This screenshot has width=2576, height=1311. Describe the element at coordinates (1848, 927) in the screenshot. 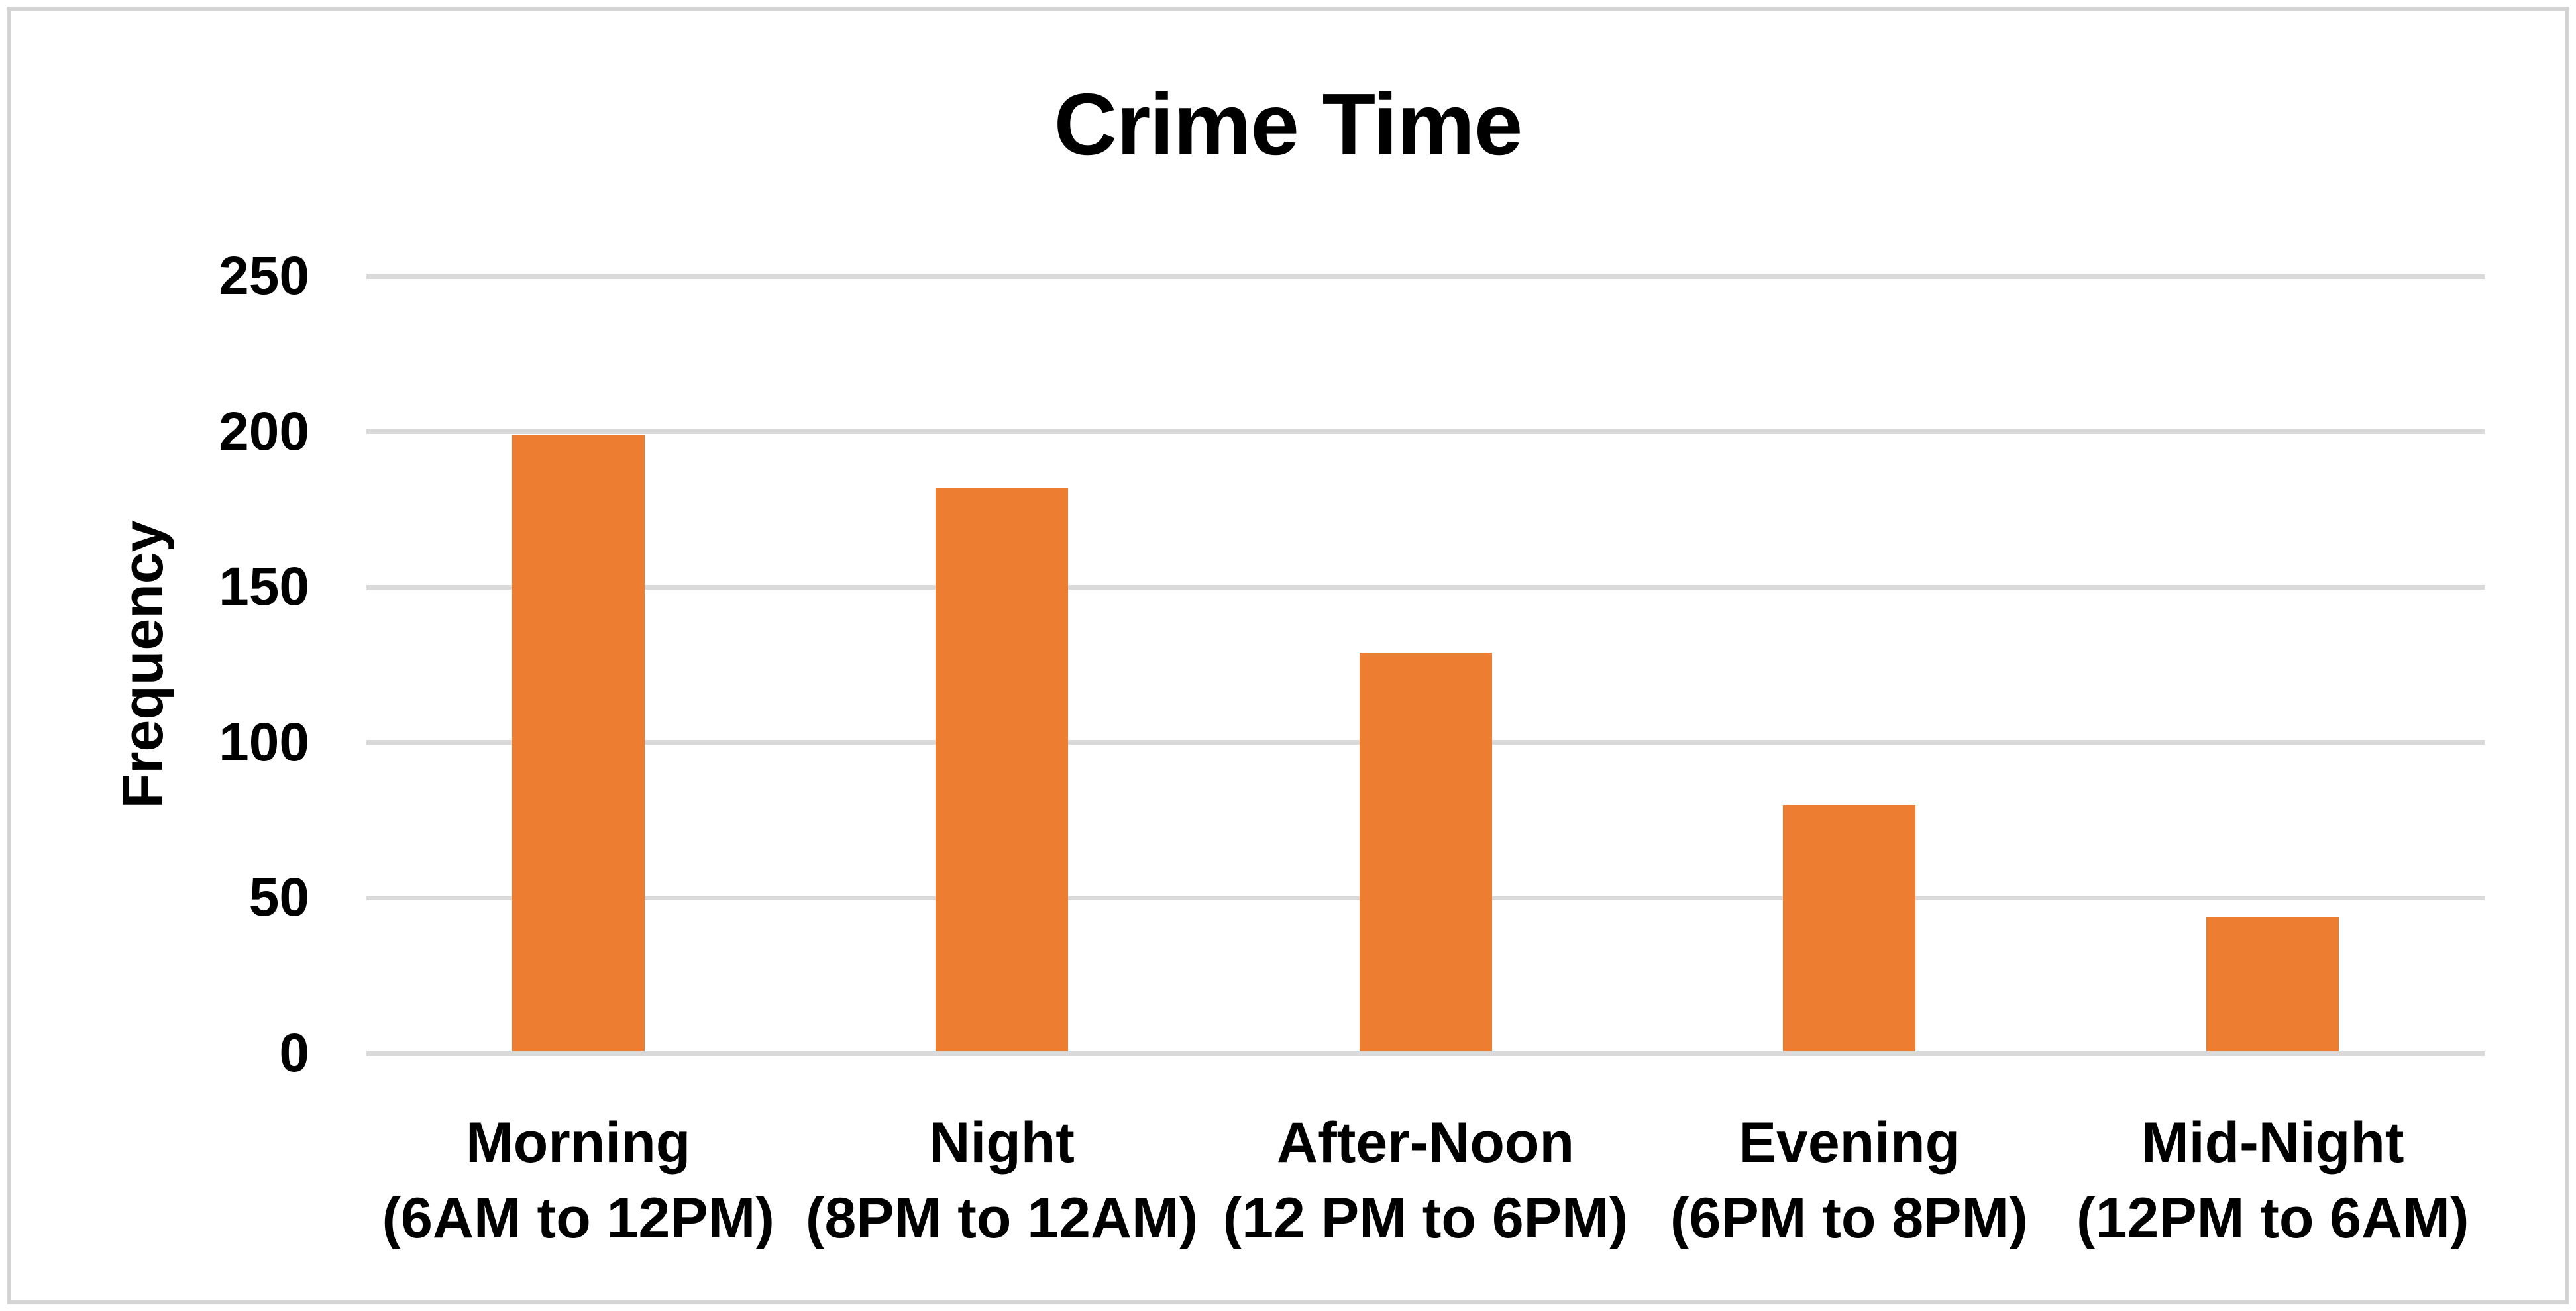

I see `bar-evening` at that location.